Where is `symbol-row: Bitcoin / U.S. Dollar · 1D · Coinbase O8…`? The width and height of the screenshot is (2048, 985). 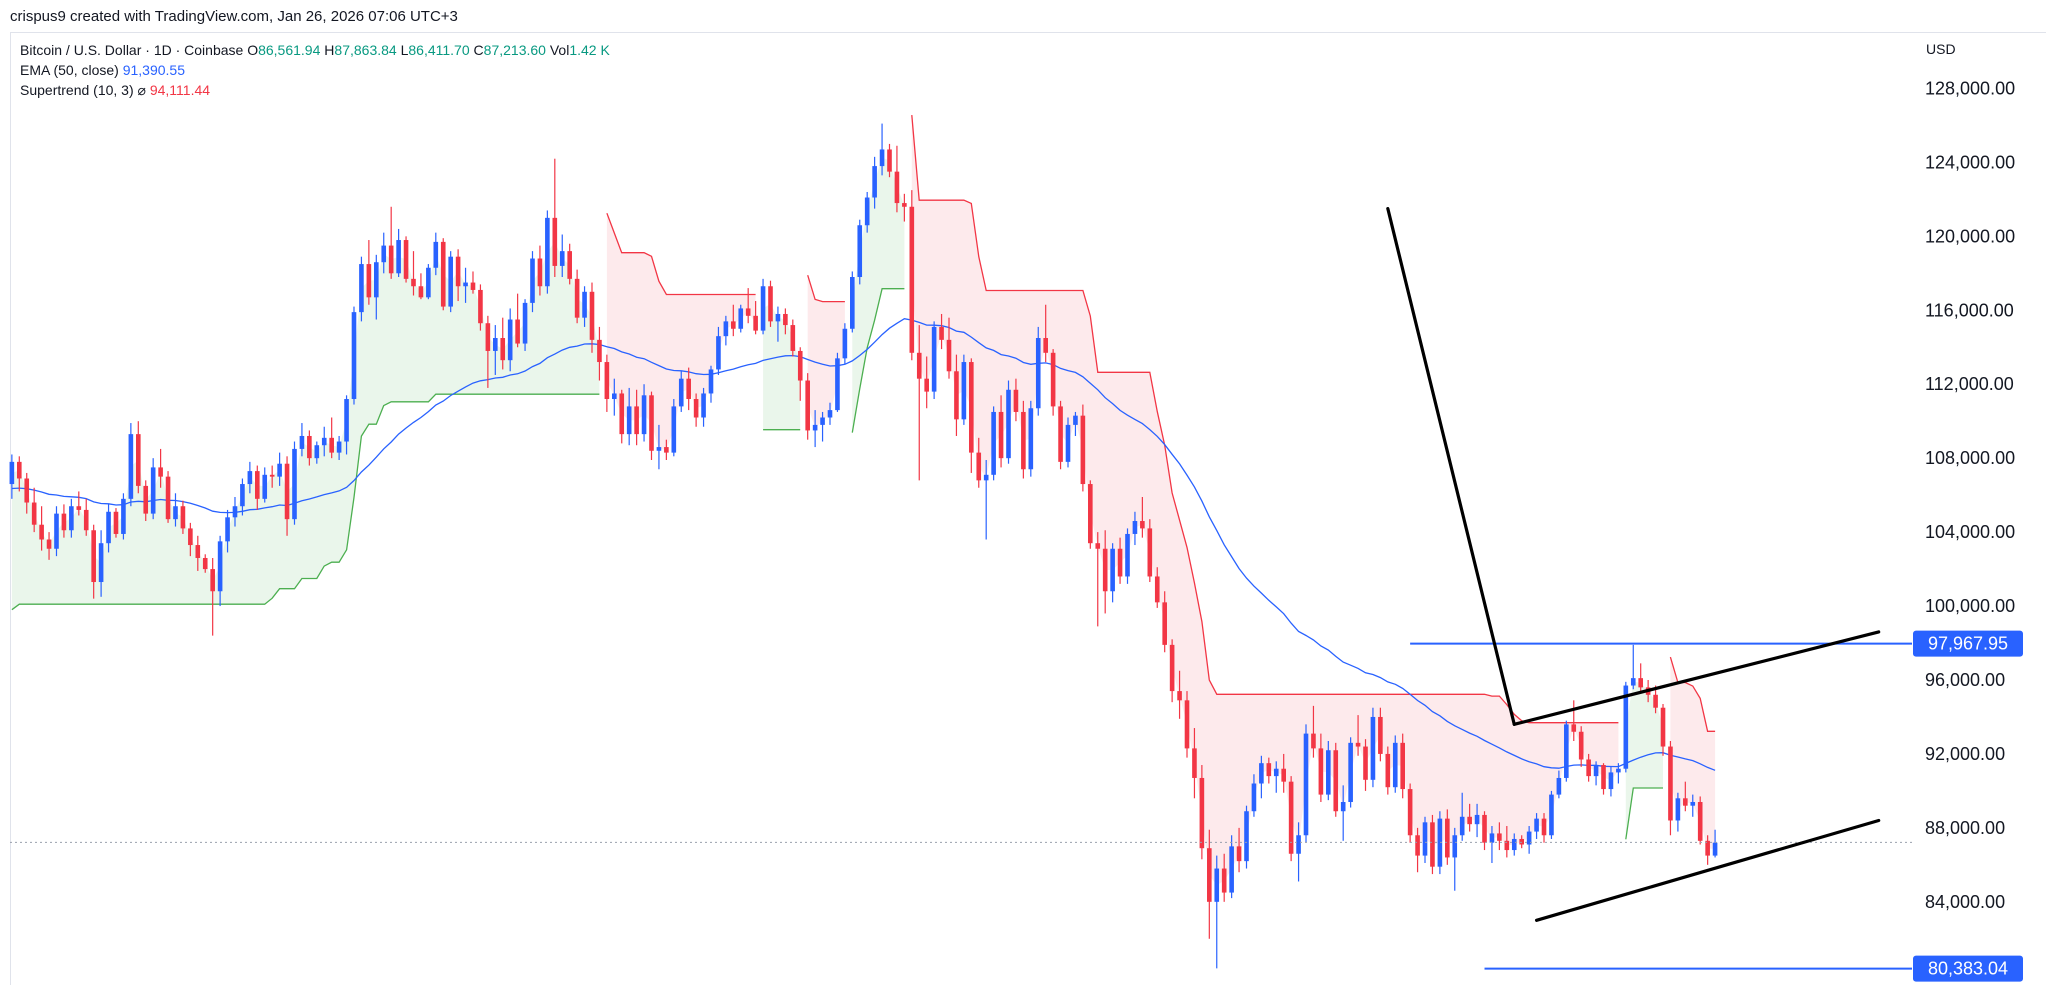 symbol-row: Bitcoin / U.S. Dollar · 1D · Coinbase O8… is located at coordinates (315, 50).